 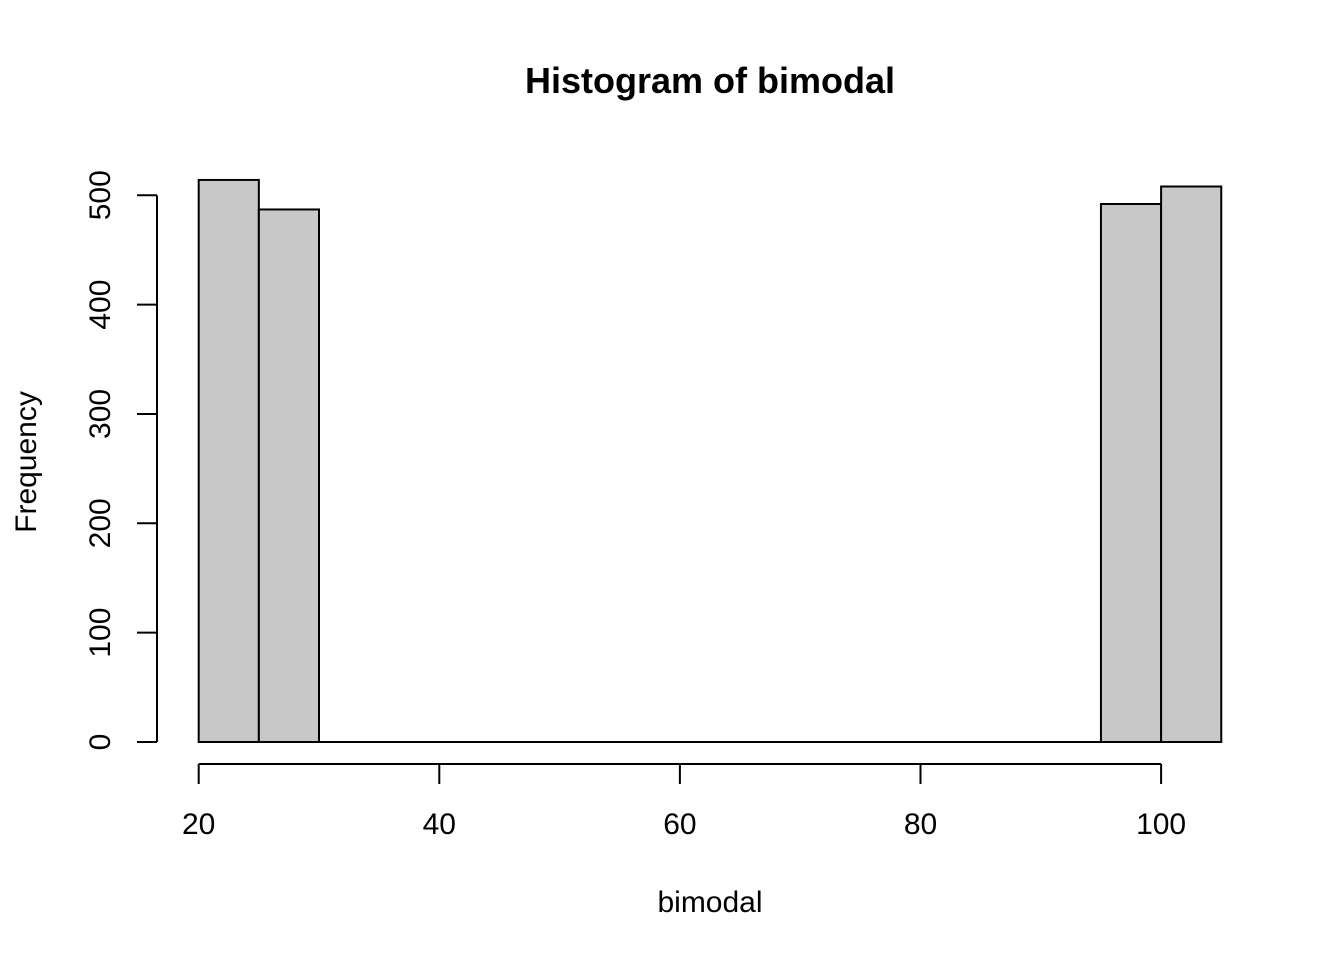 I want to click on chart-title: Histogram of bimodal, so click(x=710, y=80).